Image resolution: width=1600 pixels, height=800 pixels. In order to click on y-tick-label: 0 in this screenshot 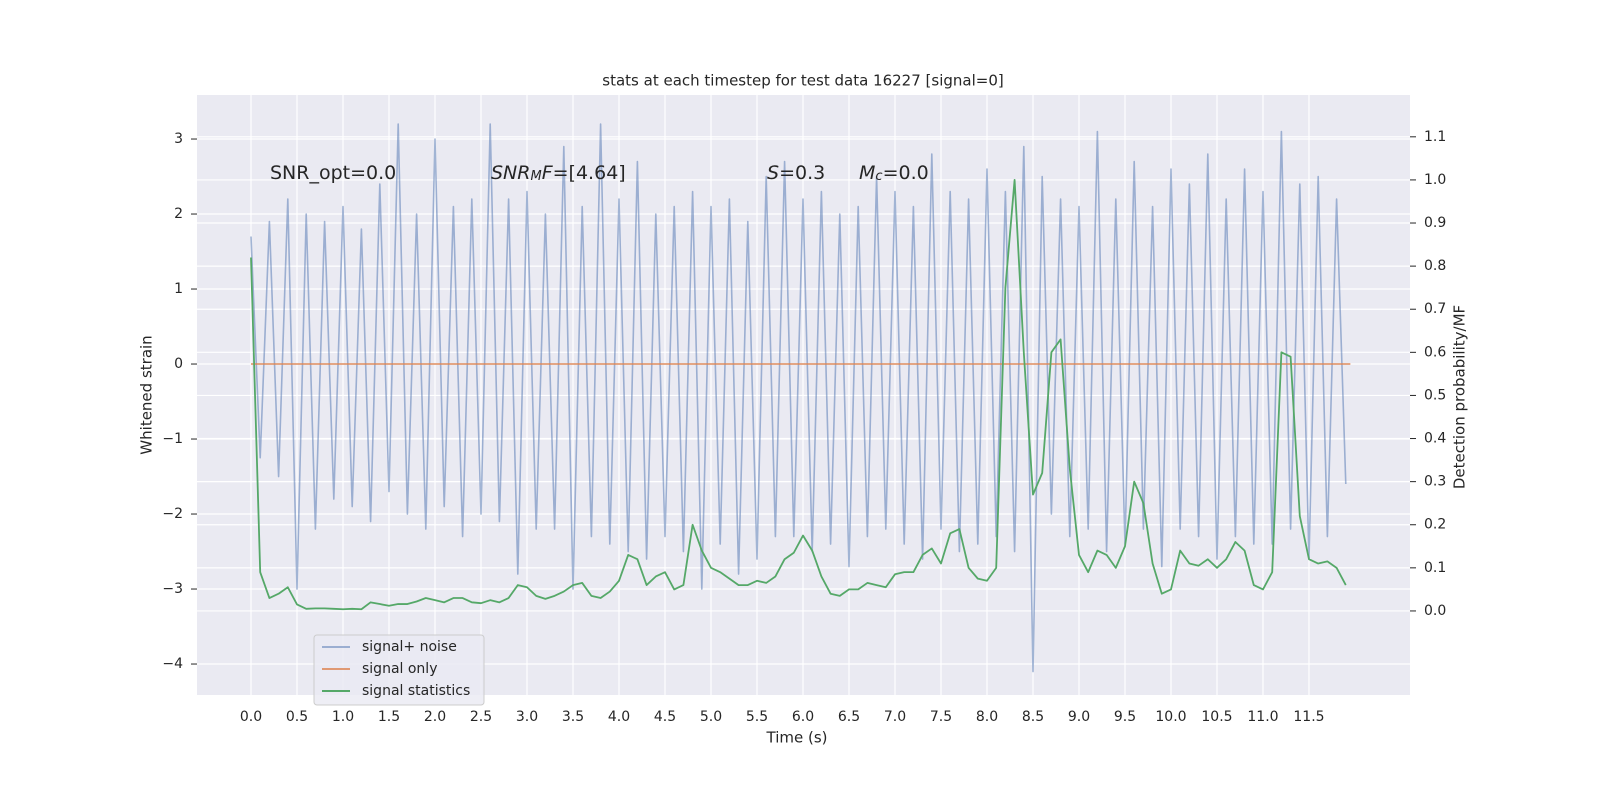, I will do `click(178, 364)`.